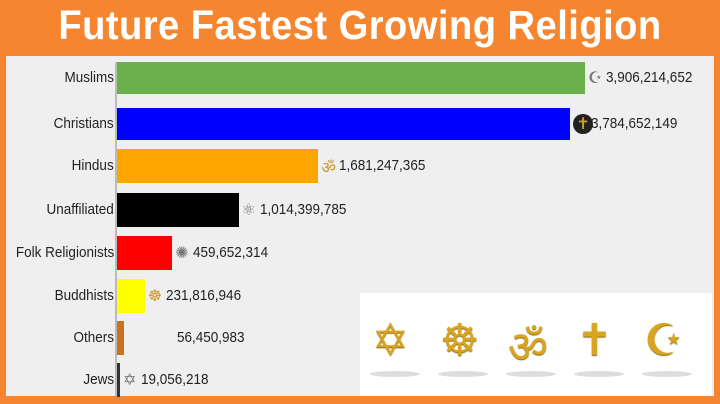 The height and width of the screenshot is (404, 720). What do you see at coordinates (116, 229) in the screenshot?
I see `y-axis-line` at bounding box center [116, 229].